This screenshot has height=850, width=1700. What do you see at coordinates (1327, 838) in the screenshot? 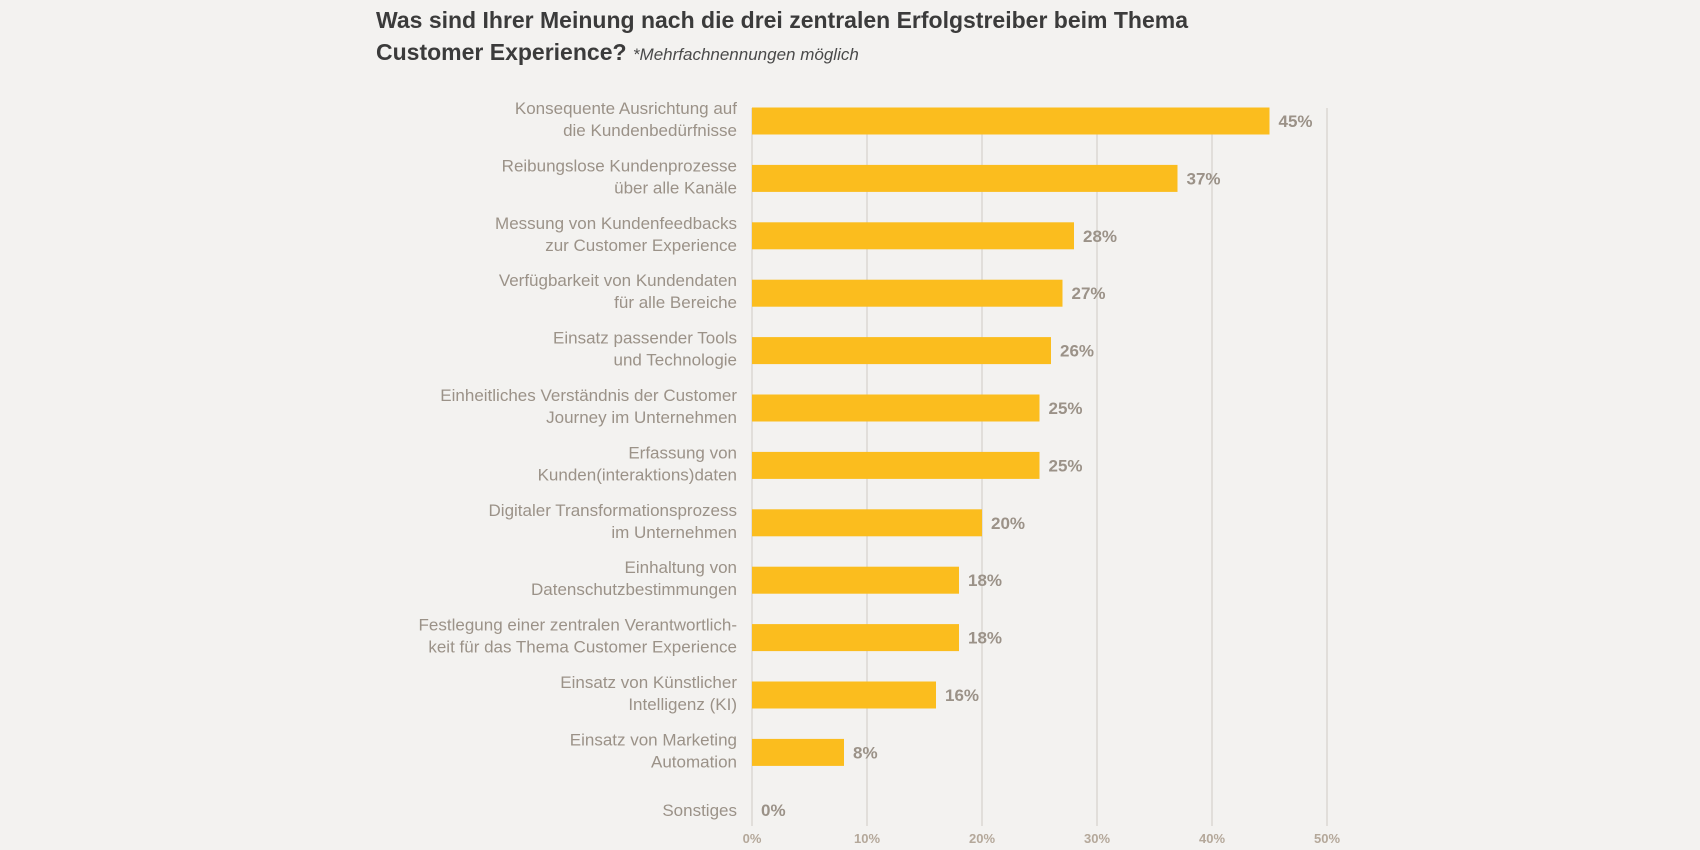
I see `x-tick-label-50: 50%` at bounding box center [1327, 838].